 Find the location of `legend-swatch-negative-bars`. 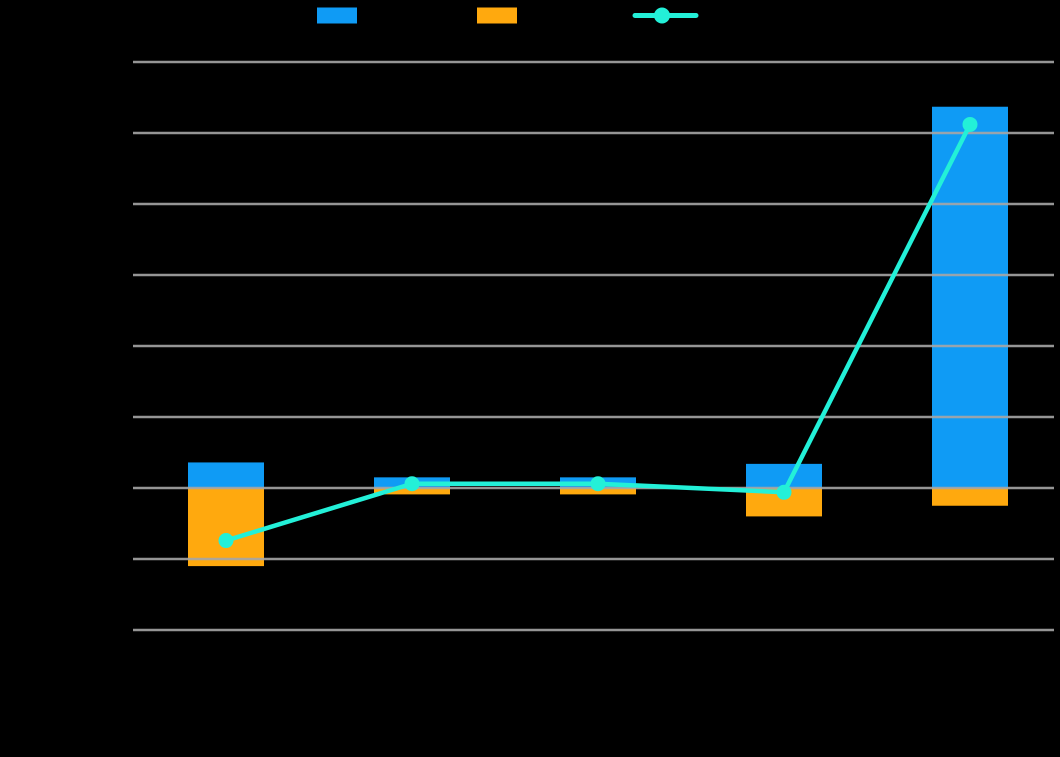

legend-swatch-negative-bars is located at coordinates (497, 15).